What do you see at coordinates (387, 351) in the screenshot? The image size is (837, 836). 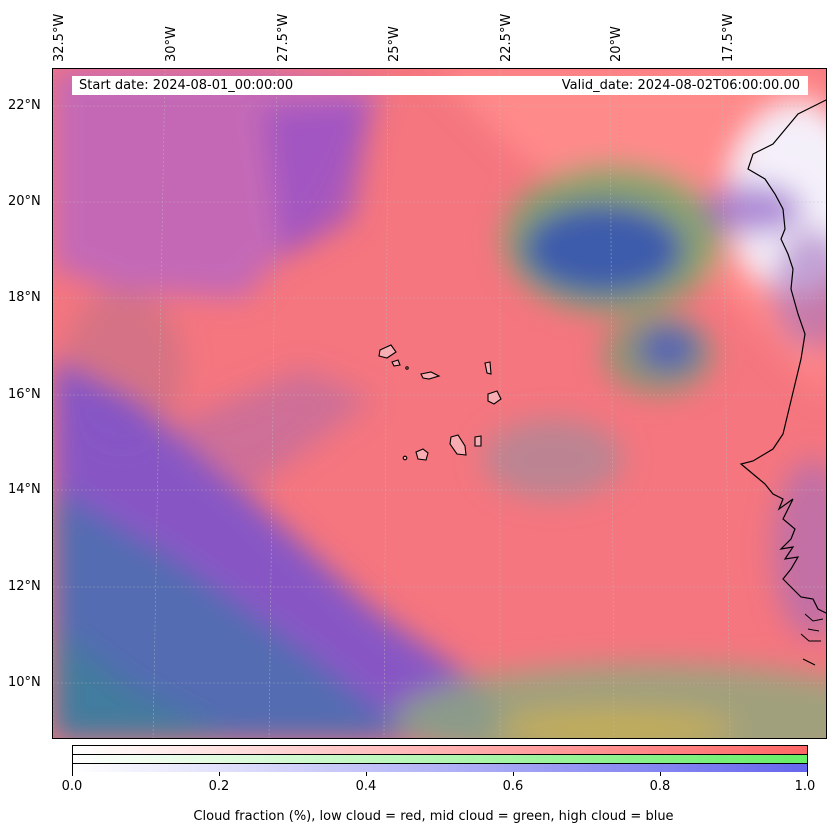 I see `island-santo-antao` at bounding box center [387, 351].